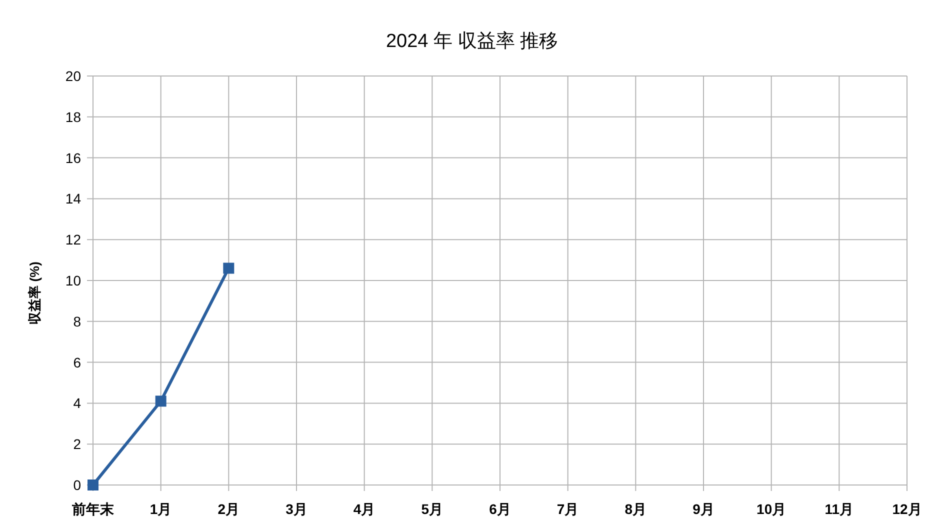 Image resolution: width=944 pixels, height=530 pixels. What do you see at coordinates (93, 509) in the screenshot?
I see `x-tick-label: 前年末` at bounding box center [93, 509].